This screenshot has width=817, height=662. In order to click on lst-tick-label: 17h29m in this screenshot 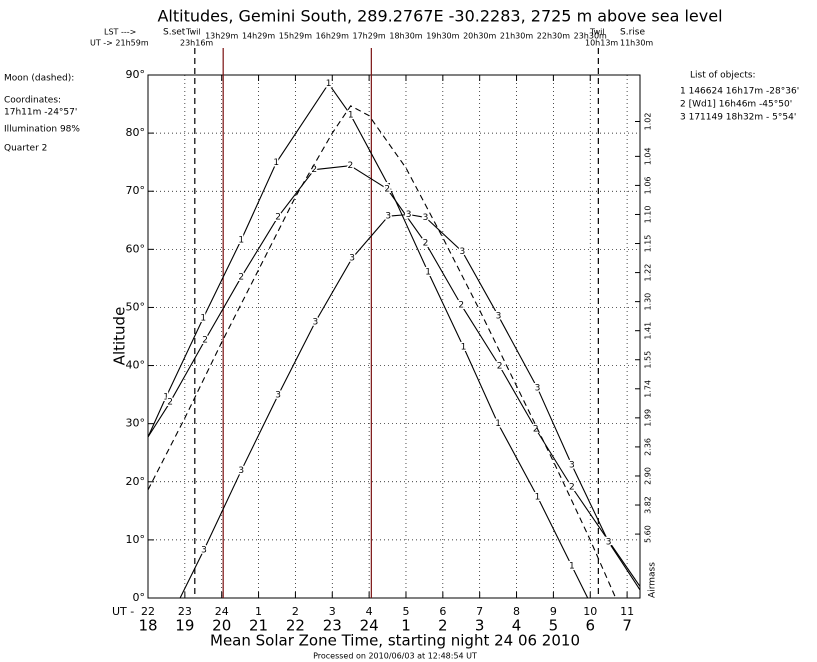, I will do `click(369, 36)`.